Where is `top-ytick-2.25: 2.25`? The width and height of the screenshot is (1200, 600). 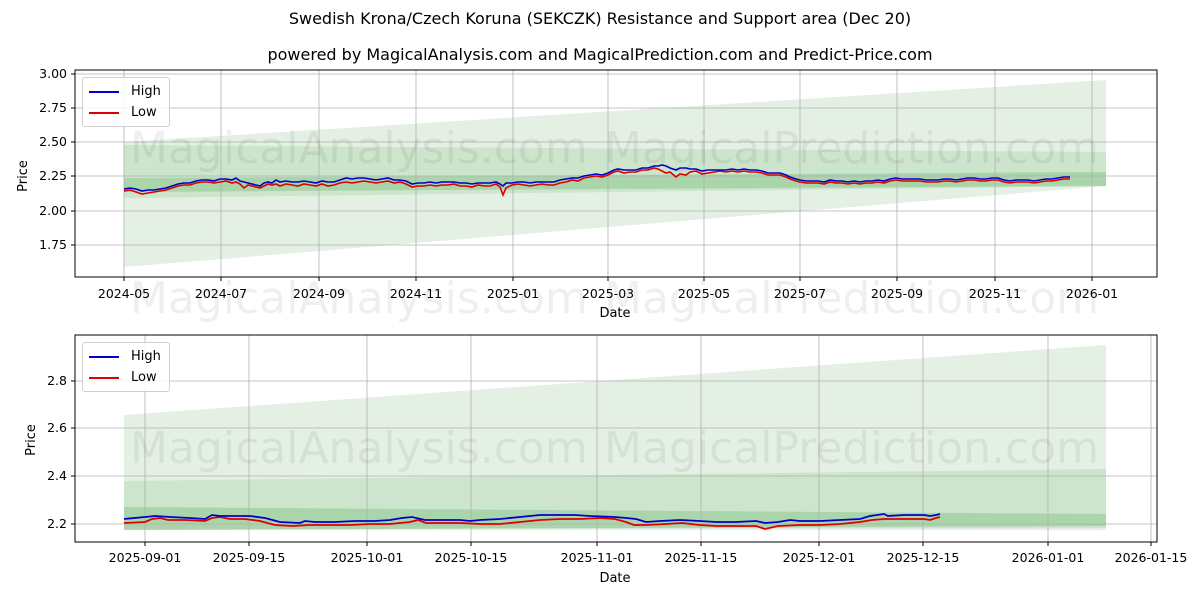 top-ytick-2.25: 2.25 is located at coordinates (53, 175).